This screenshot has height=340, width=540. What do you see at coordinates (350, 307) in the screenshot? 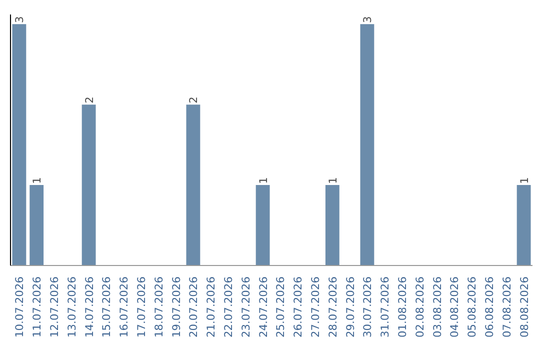
I see `x-tick-label: 29.07.2026` at bounding box center [350, 307].